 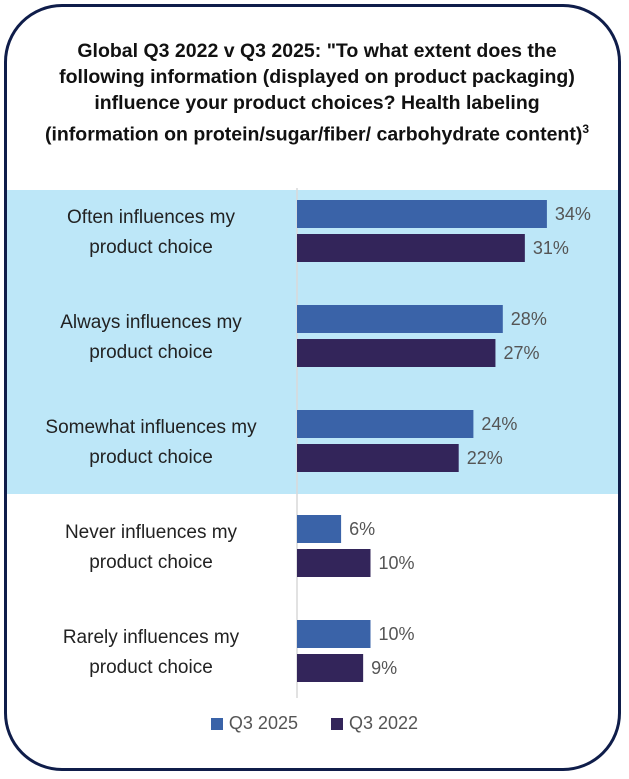 What do you see at coordinates (151, 338) in the screenshot?
I see `category-label: Always influences my product choice` at bounding box center [151, 338].